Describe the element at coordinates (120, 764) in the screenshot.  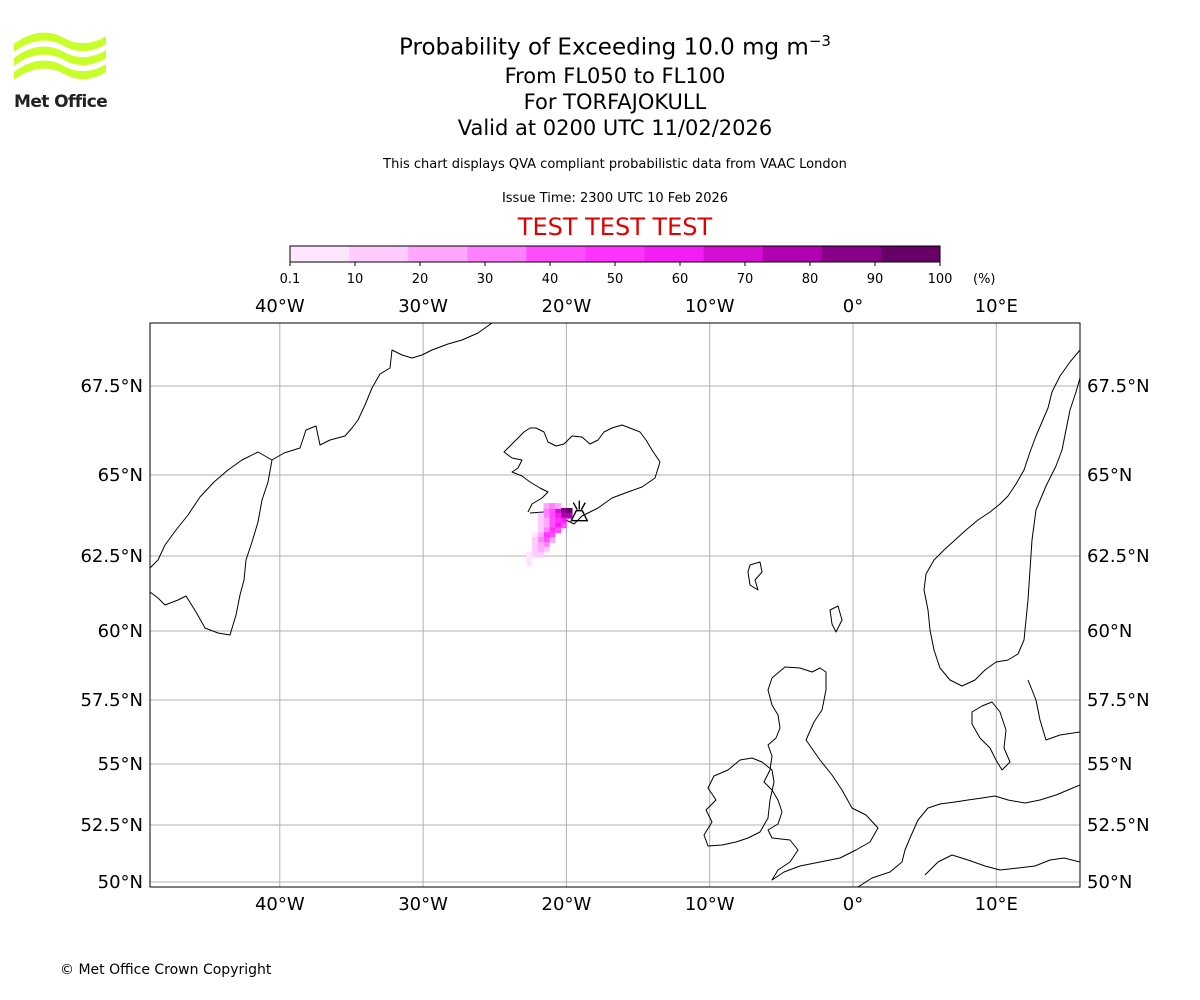
I see `lat-label-left: 55°N` at that location.